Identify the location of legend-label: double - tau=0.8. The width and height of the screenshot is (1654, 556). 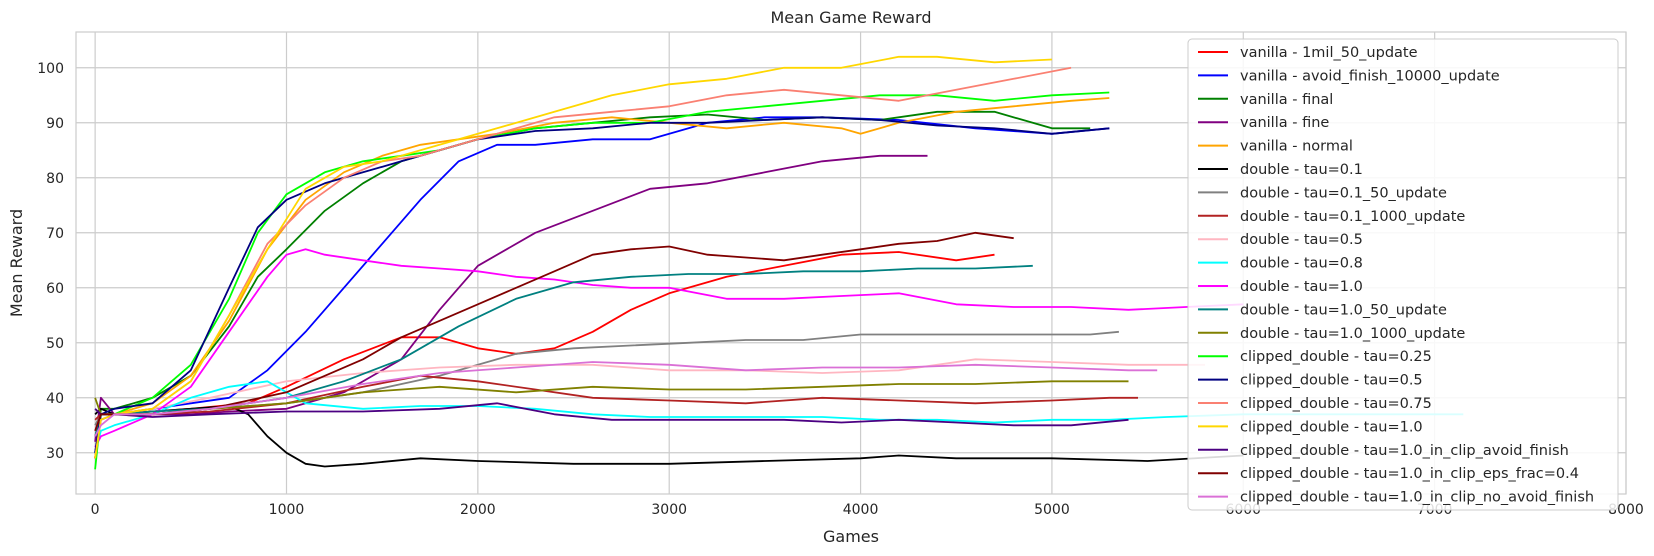
(1301, 264).